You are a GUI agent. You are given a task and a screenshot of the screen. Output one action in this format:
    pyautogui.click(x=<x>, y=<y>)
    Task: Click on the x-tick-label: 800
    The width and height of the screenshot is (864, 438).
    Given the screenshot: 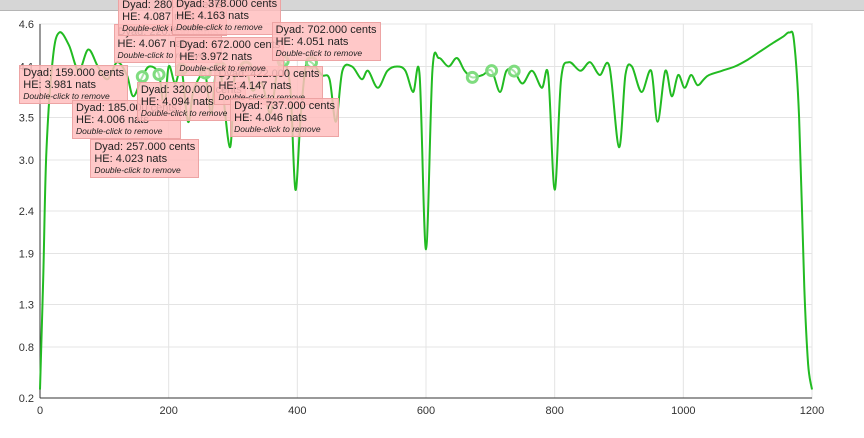 What is the action you would take?
    pyautogui.click(x=554, y=411)
    